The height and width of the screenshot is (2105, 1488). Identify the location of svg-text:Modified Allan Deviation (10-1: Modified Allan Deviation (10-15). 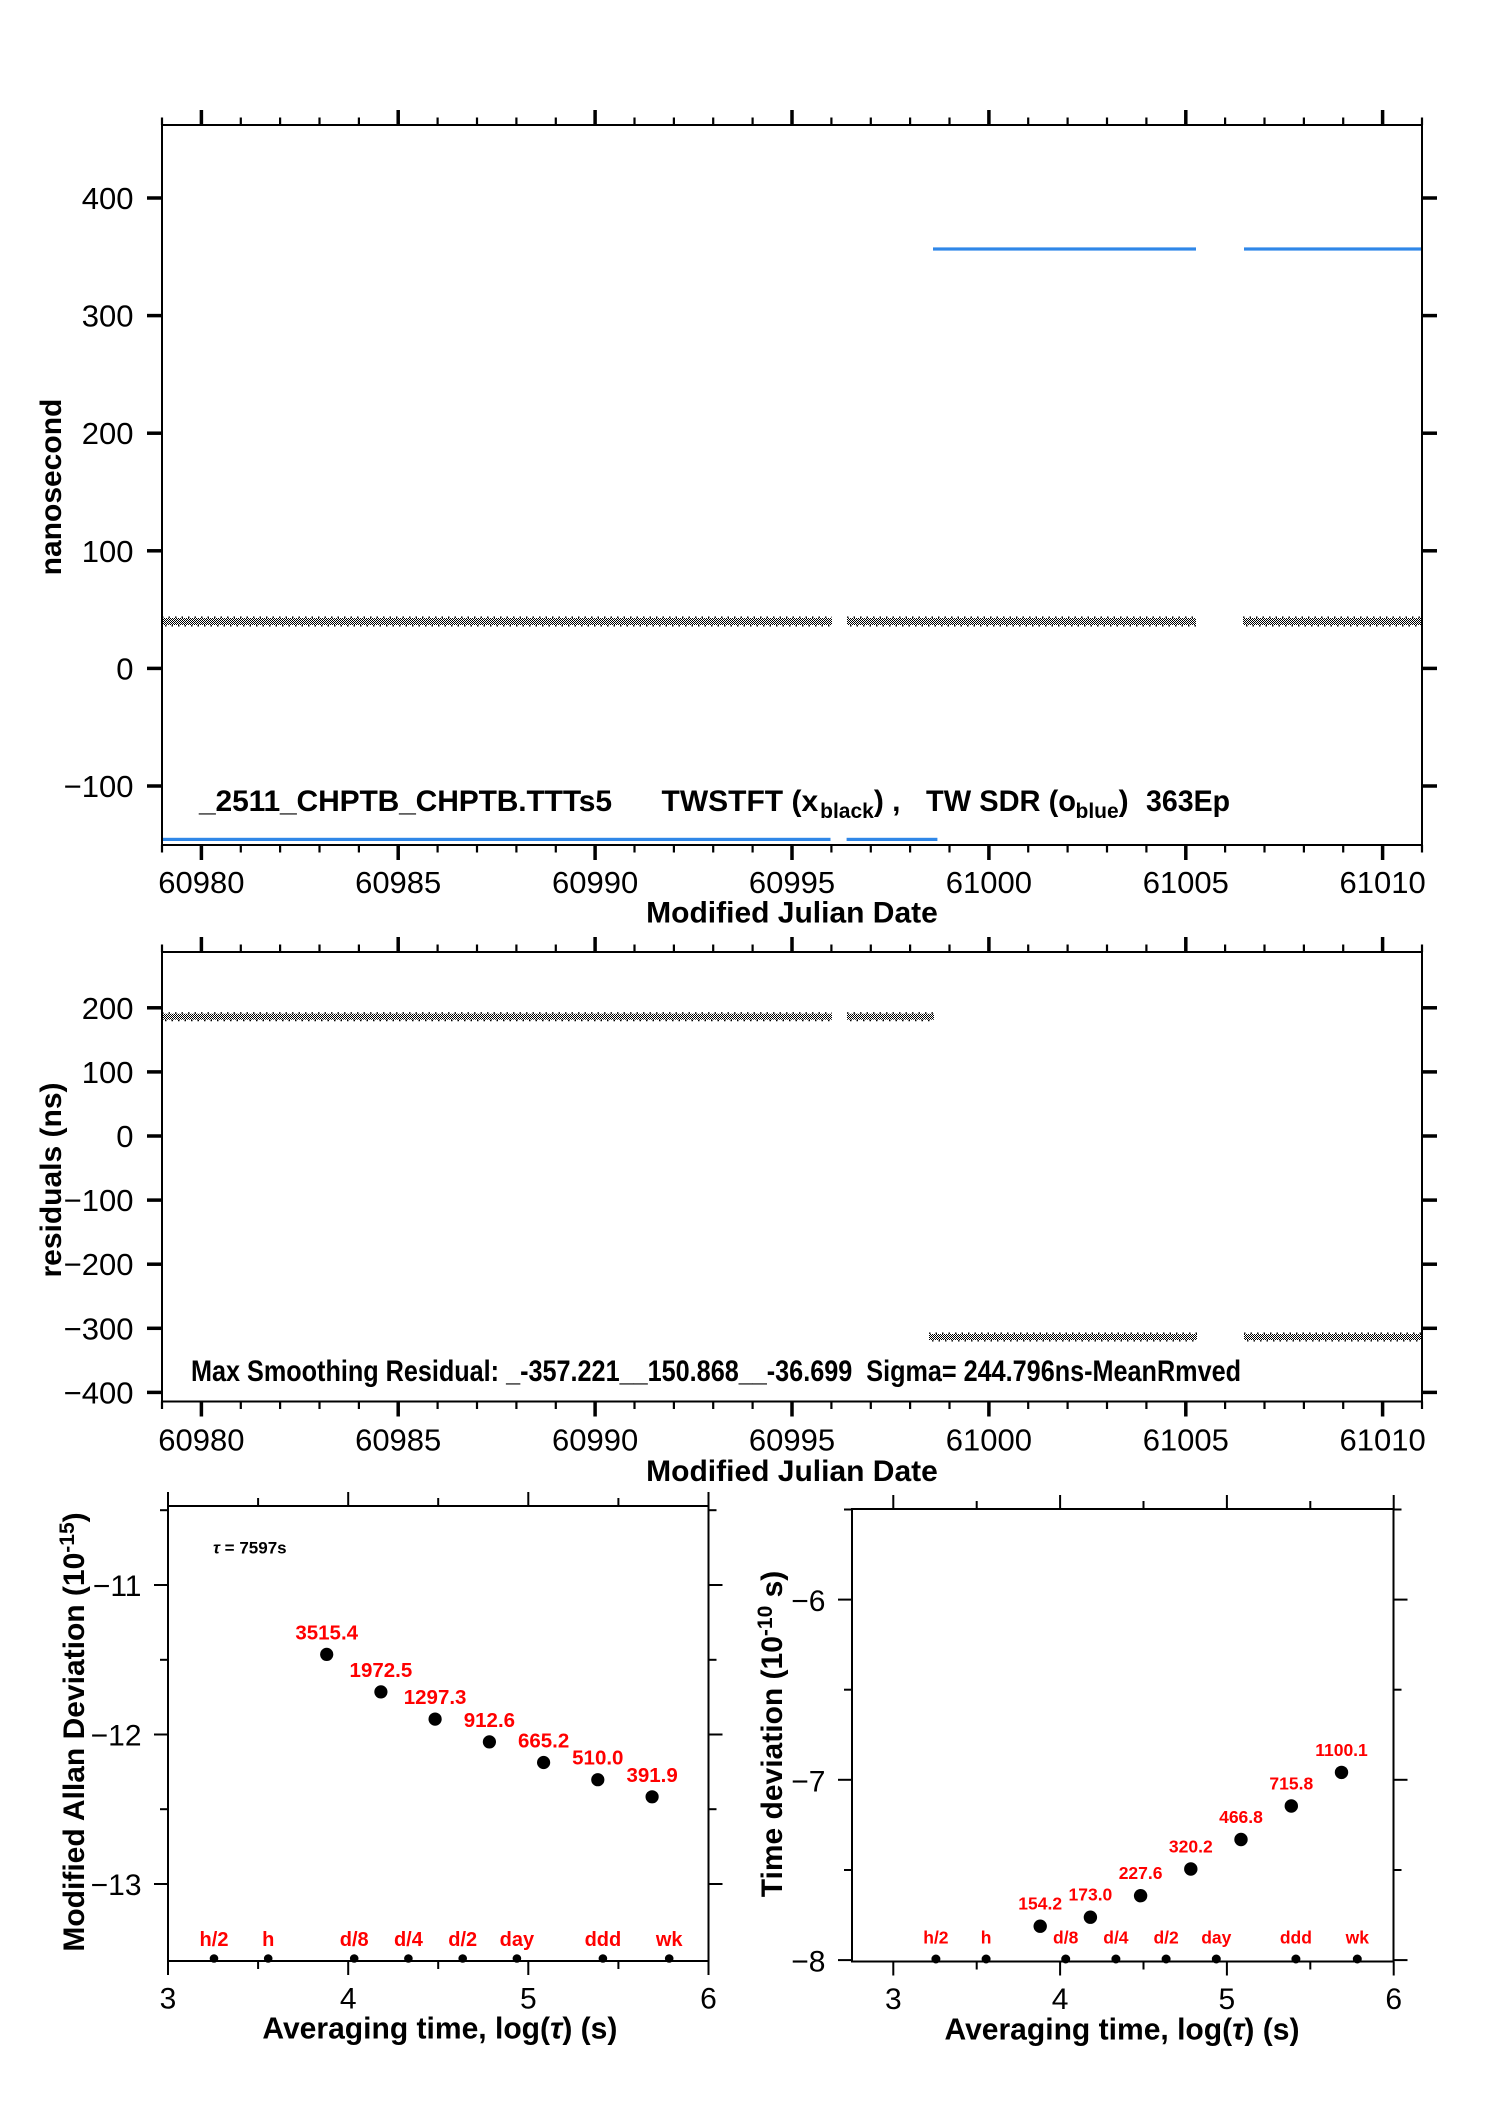
(73, 1731).